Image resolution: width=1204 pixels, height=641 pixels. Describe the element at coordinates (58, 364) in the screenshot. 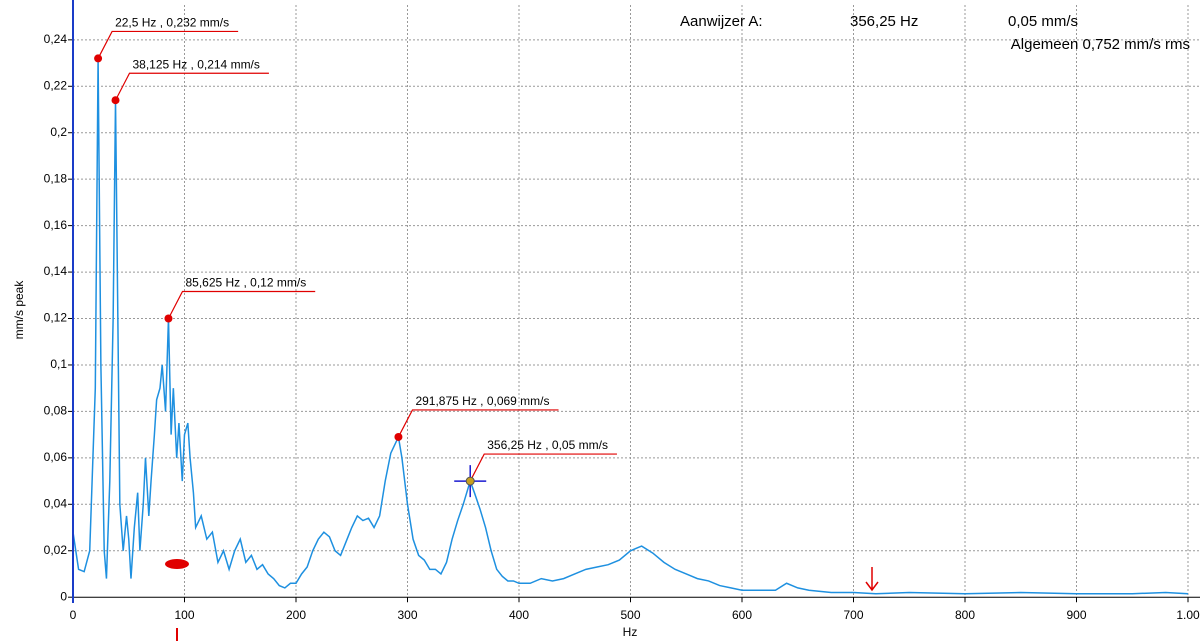

I see `y-tick-label: 0,1` at that location.